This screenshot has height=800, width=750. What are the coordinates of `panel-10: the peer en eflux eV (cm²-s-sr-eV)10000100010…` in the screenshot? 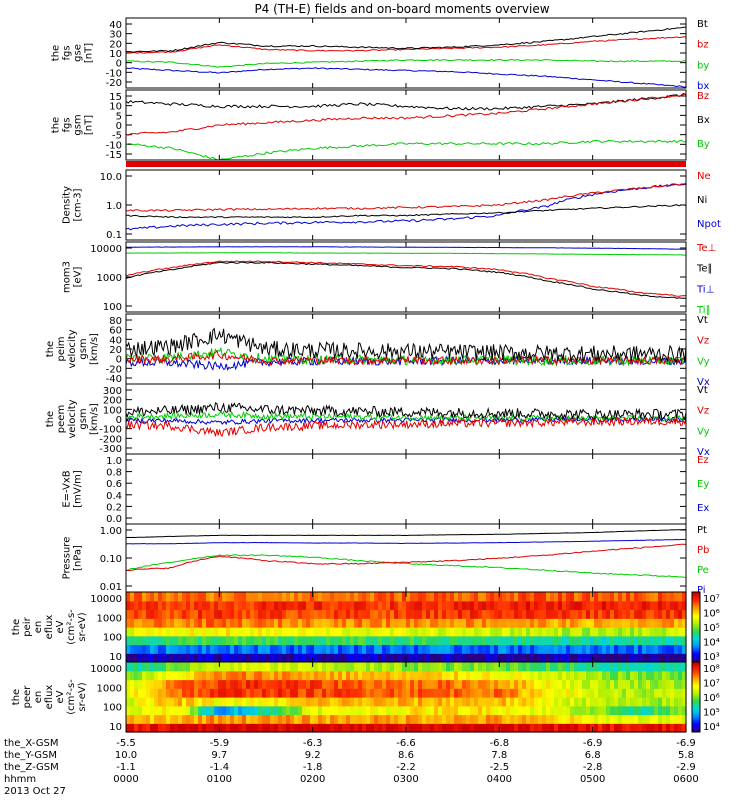 It's located at (365, 697).